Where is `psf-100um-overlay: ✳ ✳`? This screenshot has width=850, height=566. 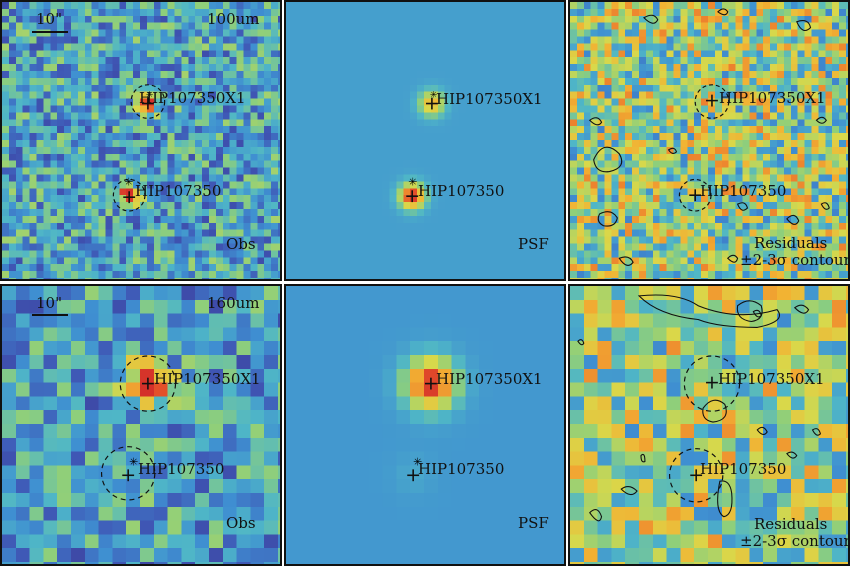
psf-100um-overlay: ✳ ✳ is located at coordinates (422, 147).